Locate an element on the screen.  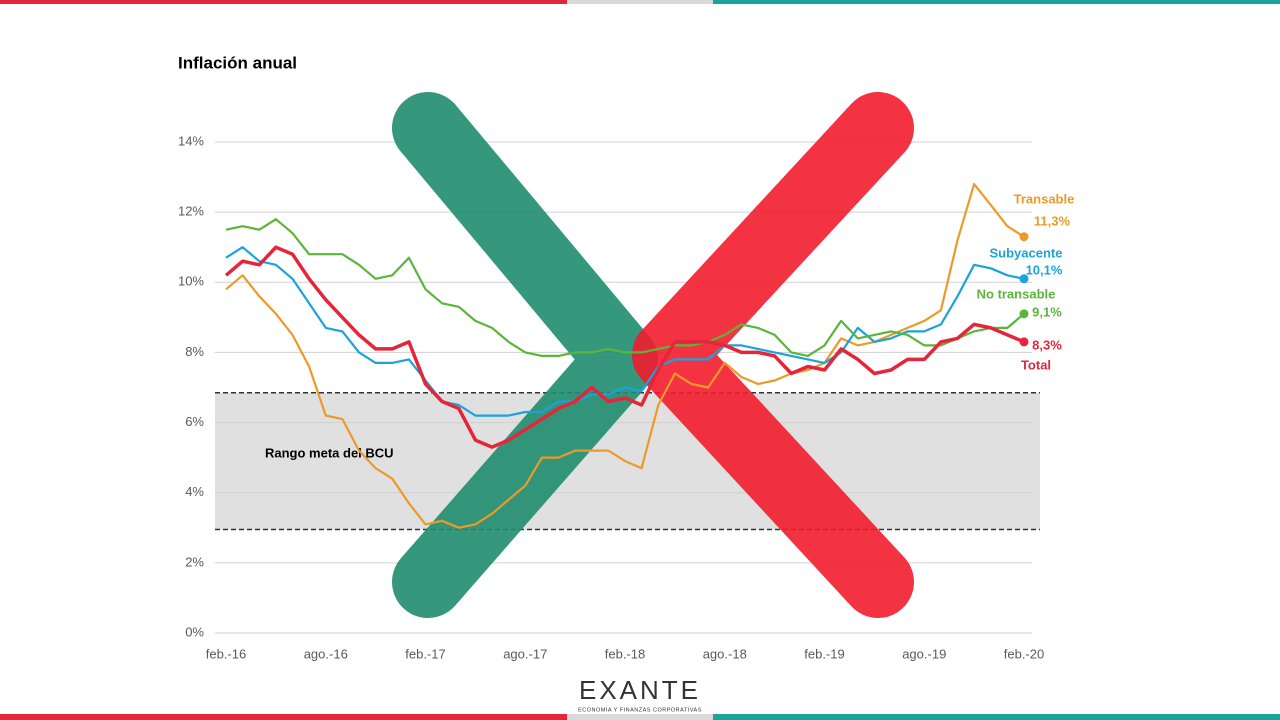
y-tick-label: 12% is located at coordinates (191, 211).